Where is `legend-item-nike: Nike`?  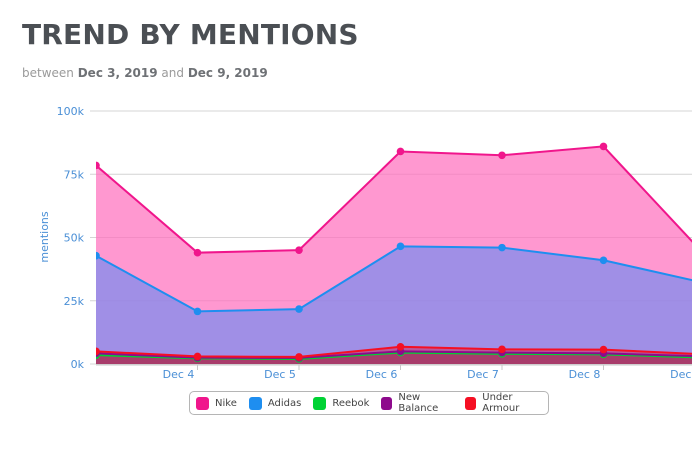
legend-item-nike: Nike is located at coordinates (216, 403).